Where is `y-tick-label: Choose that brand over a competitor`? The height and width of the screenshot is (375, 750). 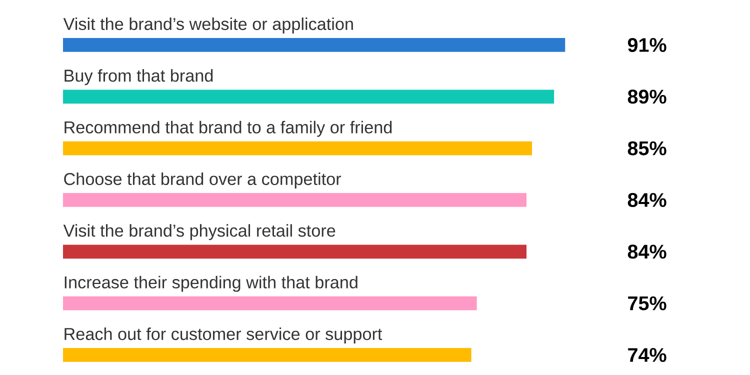
y-tick-label: Choose that brand over a competitor is located at coordinates (203, 180).